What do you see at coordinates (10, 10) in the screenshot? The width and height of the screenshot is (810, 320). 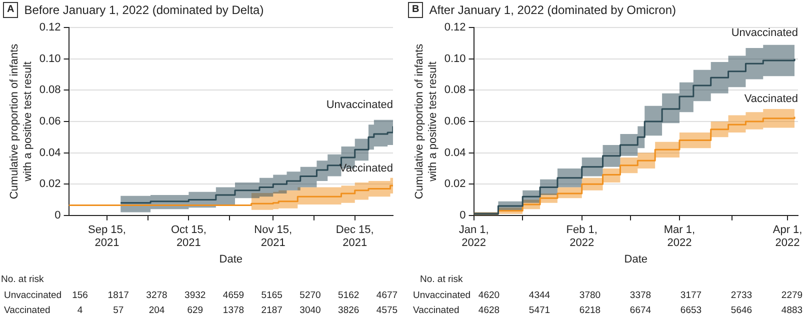 I see `text: A` at bounding box center [10, 10].